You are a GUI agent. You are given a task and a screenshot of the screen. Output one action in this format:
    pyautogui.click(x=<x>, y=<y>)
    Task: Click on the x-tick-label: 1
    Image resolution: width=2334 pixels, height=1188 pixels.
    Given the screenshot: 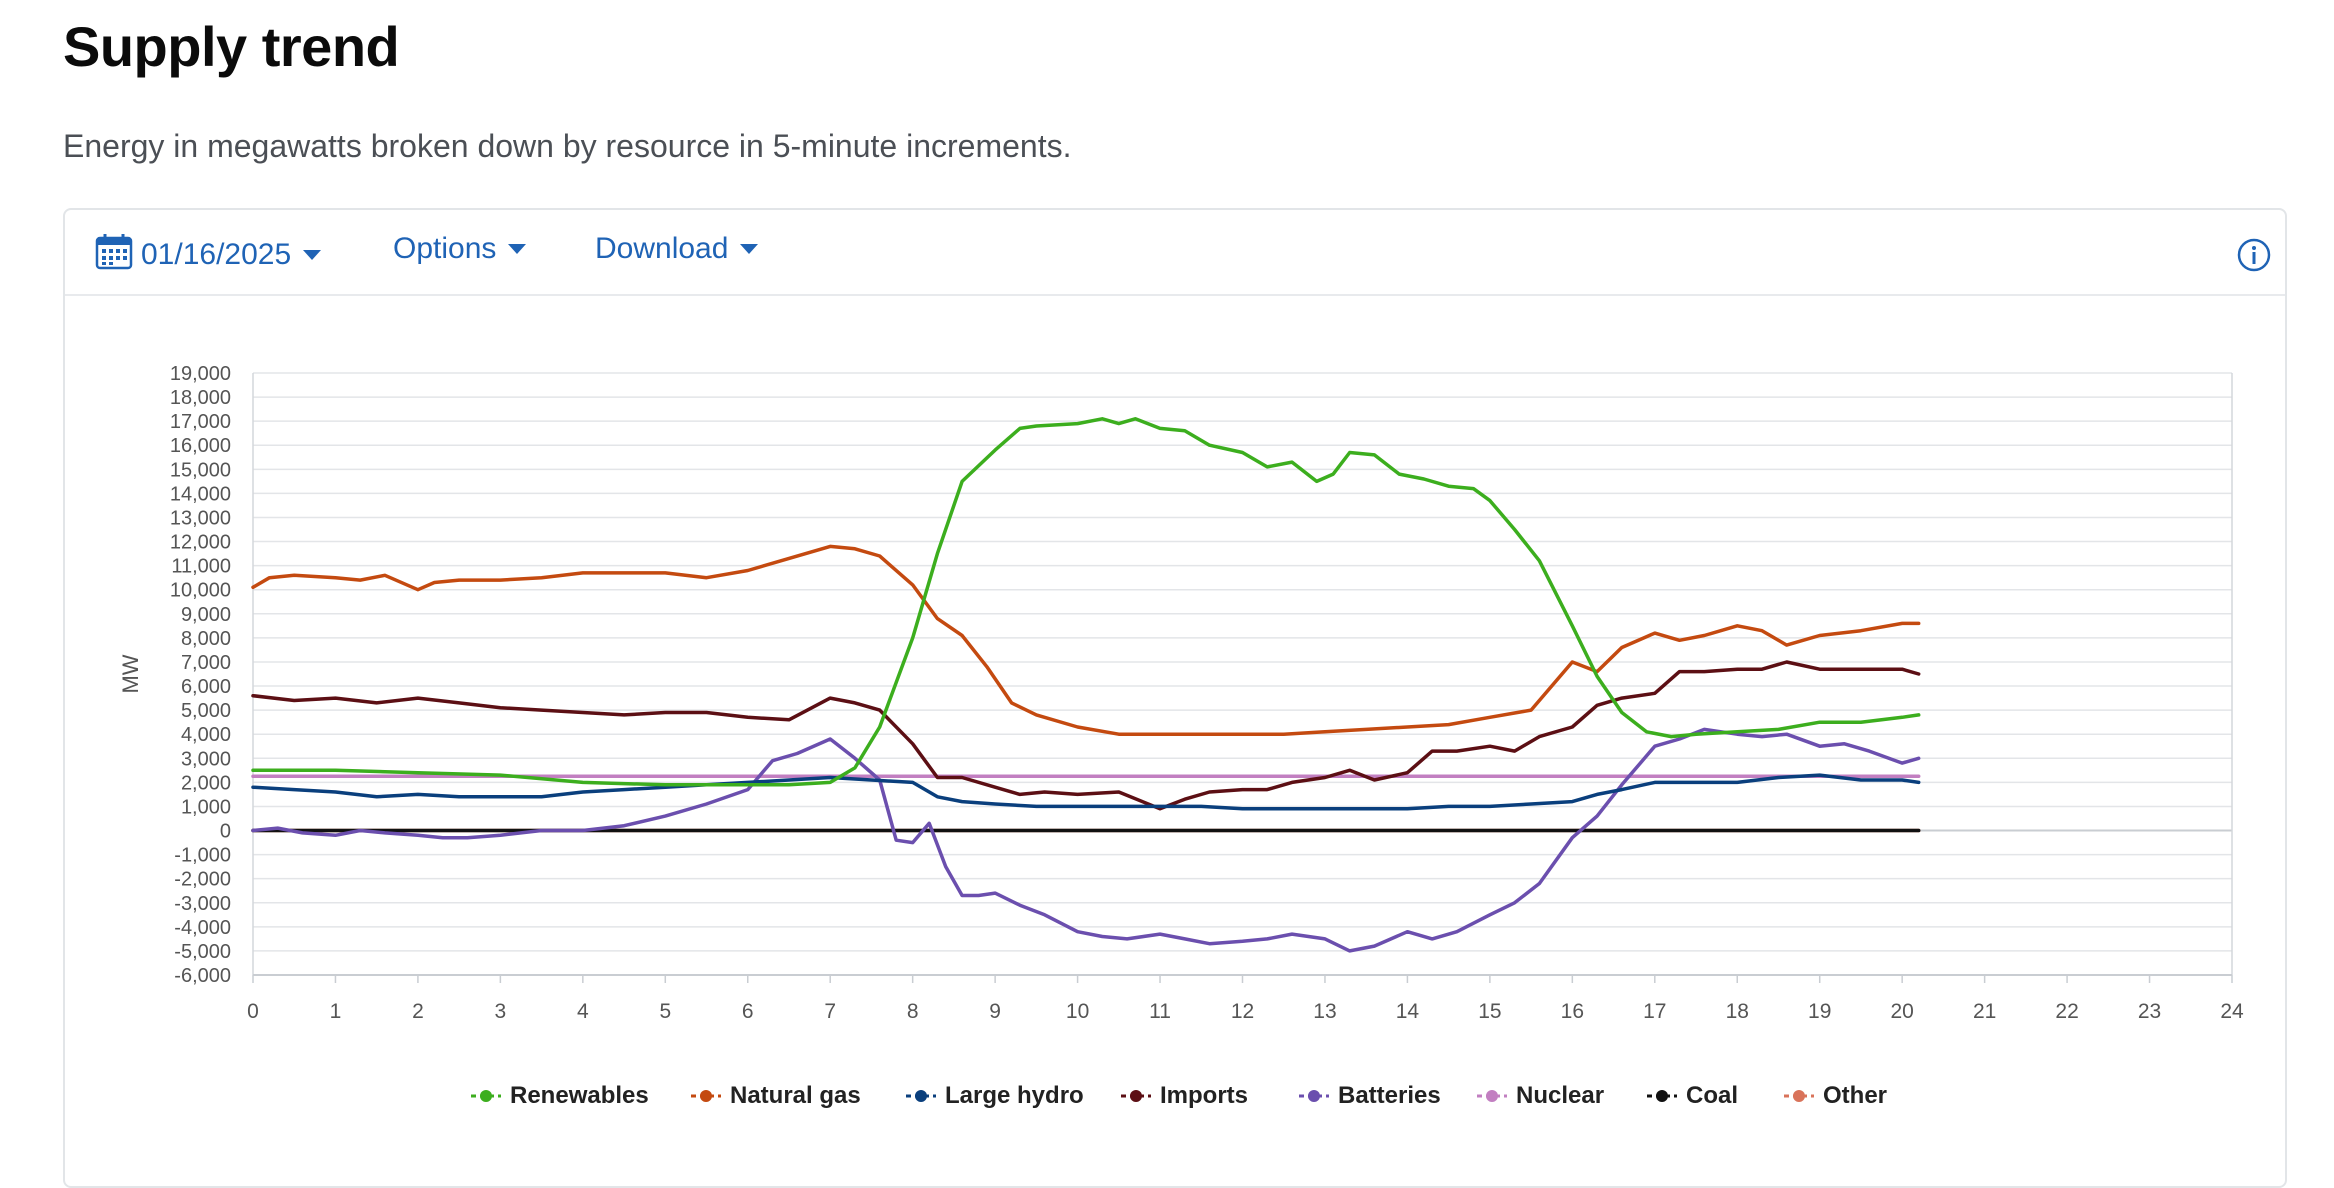 What is the action you would take?
    pyautogui.click(x=336, y=1011)
    